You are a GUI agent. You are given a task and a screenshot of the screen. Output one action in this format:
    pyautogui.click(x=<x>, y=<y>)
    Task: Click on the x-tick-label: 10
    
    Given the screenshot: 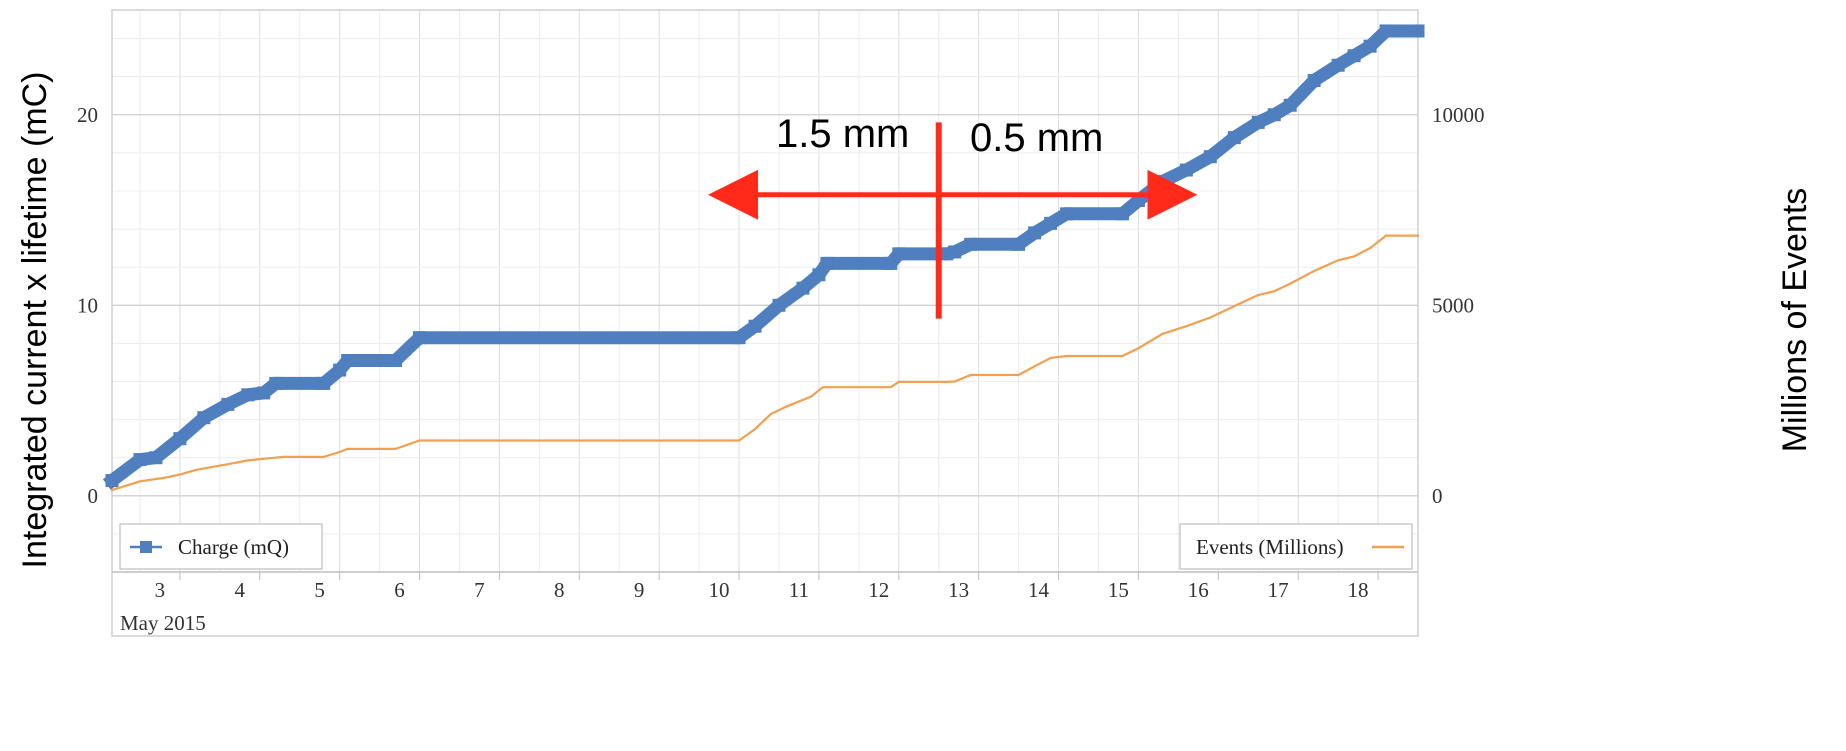 What is the action you would take?
    pyautogui.click(x=719, y=590)
    